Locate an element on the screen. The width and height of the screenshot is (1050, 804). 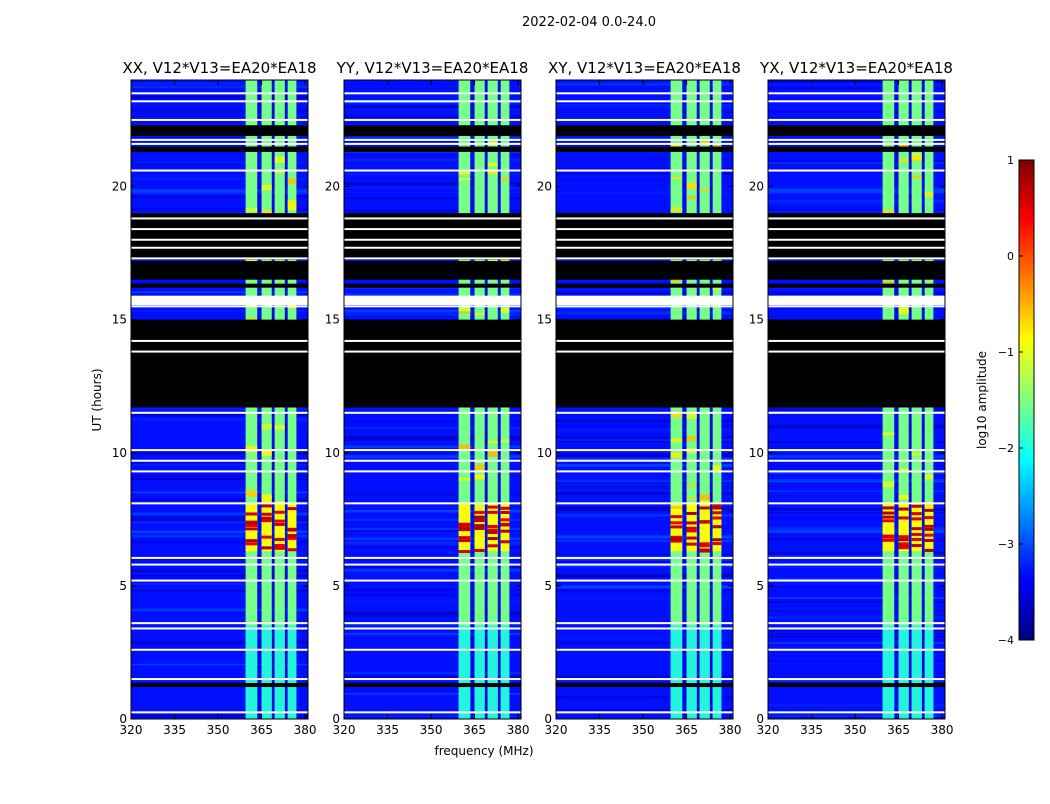
y-tick-label: 20 is located at coordinates (119, 187).